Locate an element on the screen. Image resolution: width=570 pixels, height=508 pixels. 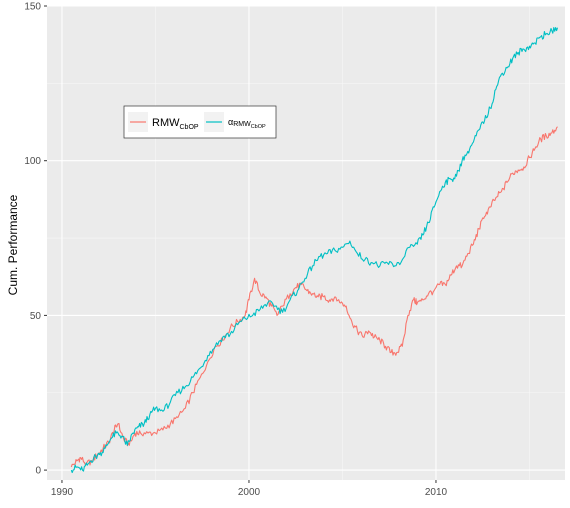
legend-label-alpha-subsub: CbOP is located at coordinates (258, 127).